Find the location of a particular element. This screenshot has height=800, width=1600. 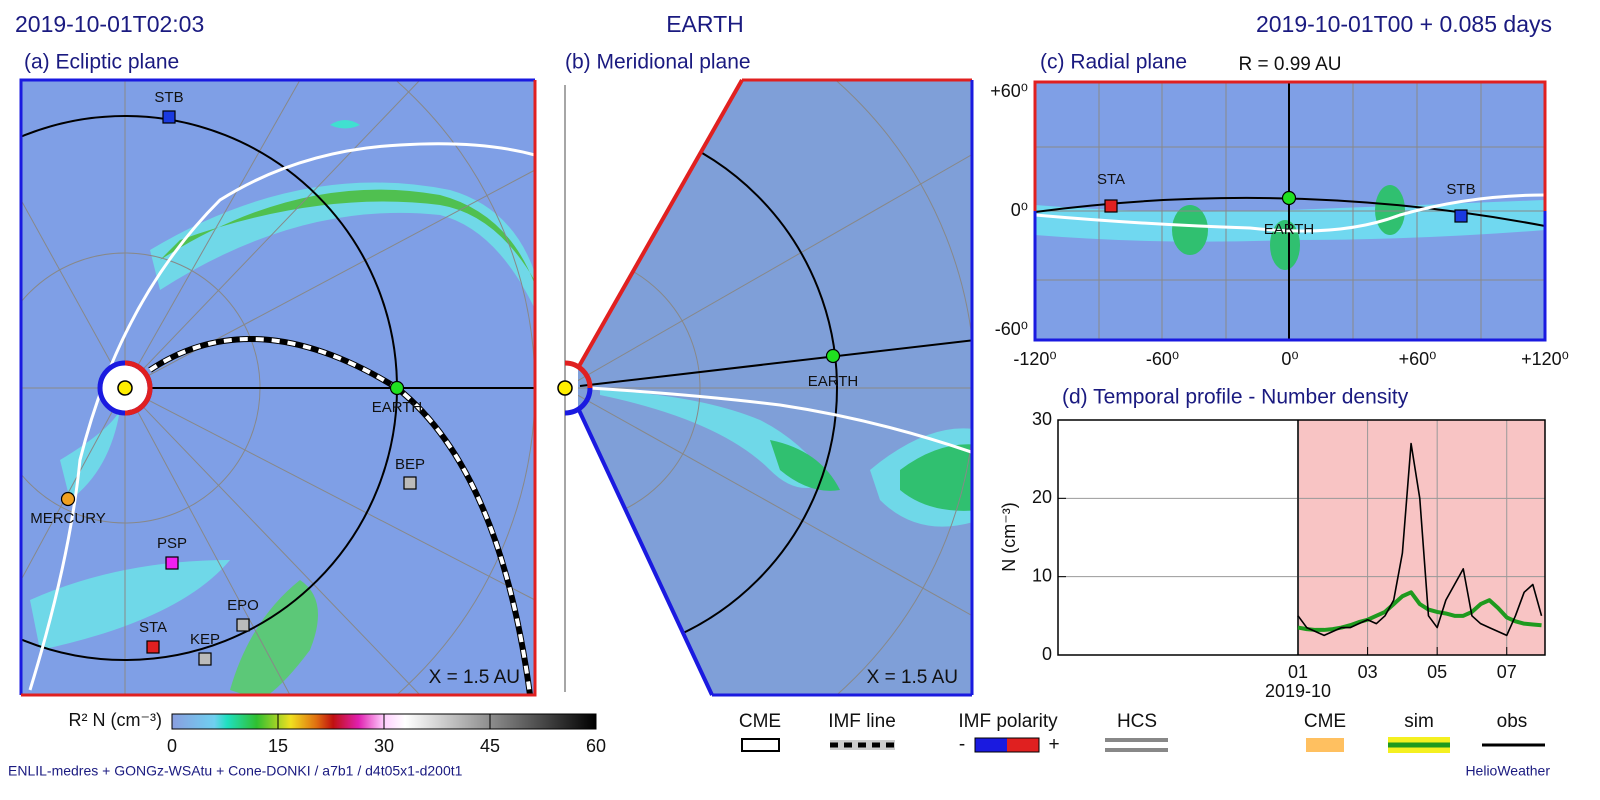

spacecraft-c: STA EARTH STB is located at coordinates (1286, 204).